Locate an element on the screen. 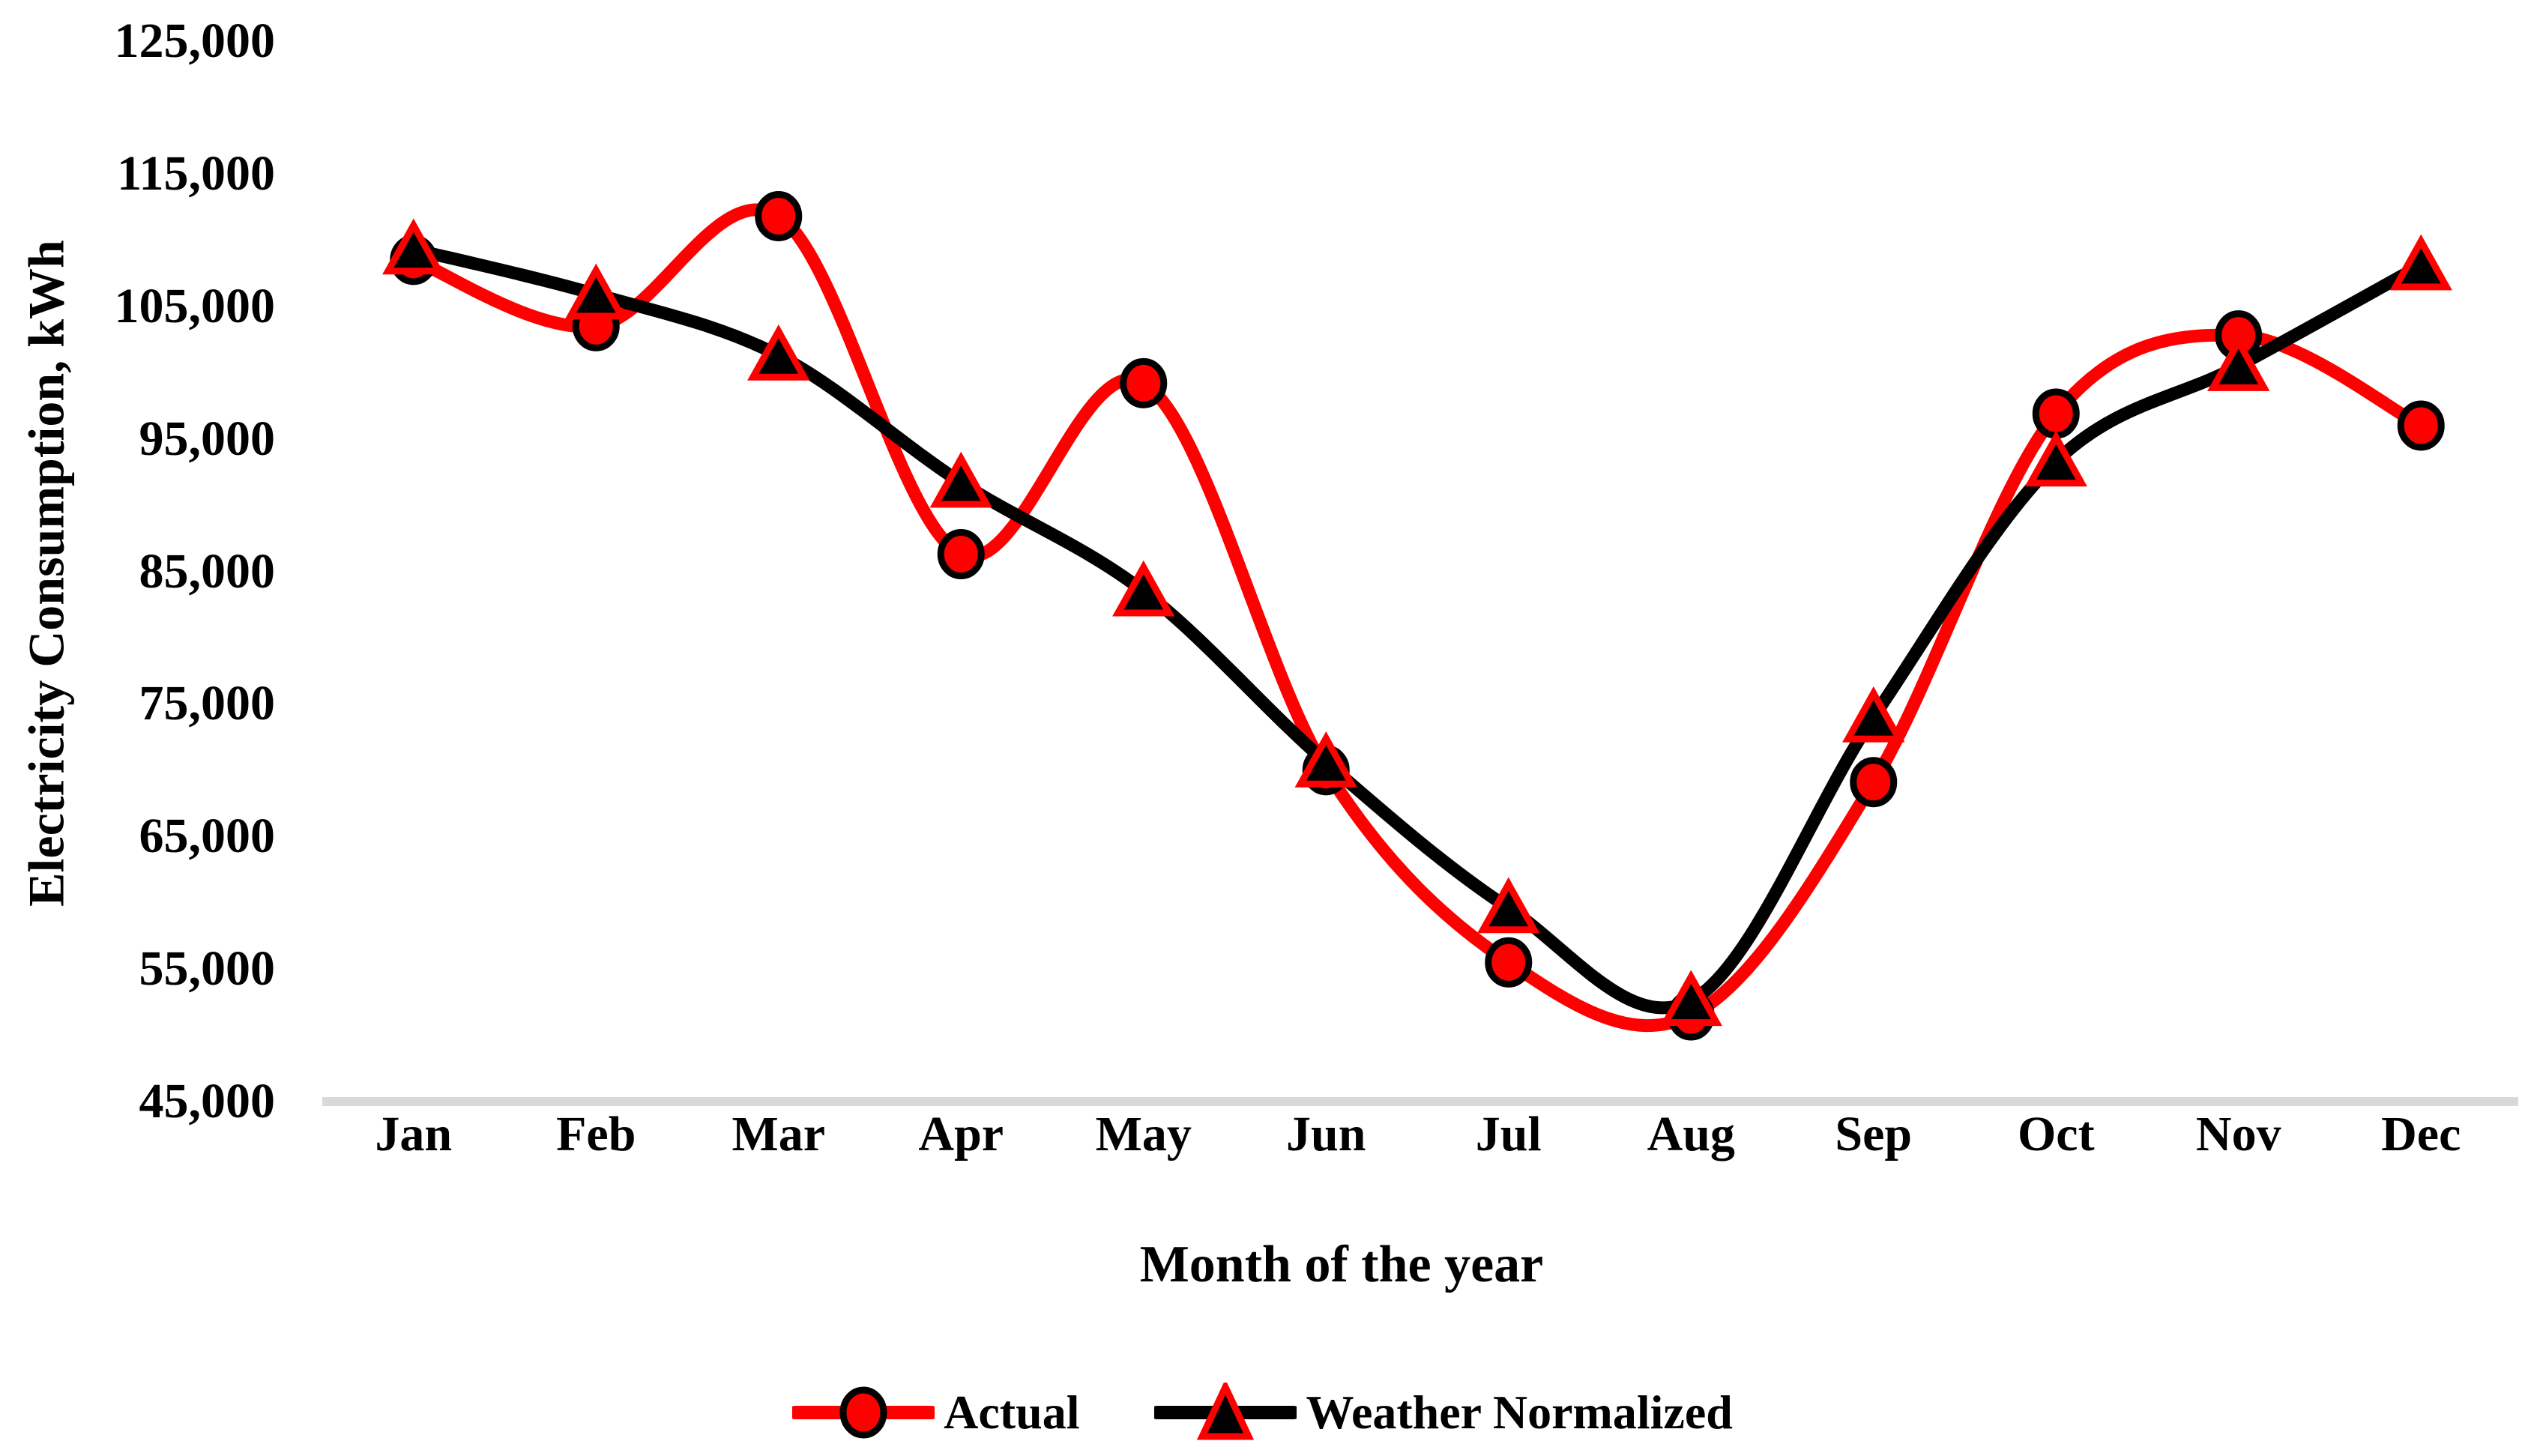  x-tick-label-dec: Dec is located at coordinates (2421, 1134).